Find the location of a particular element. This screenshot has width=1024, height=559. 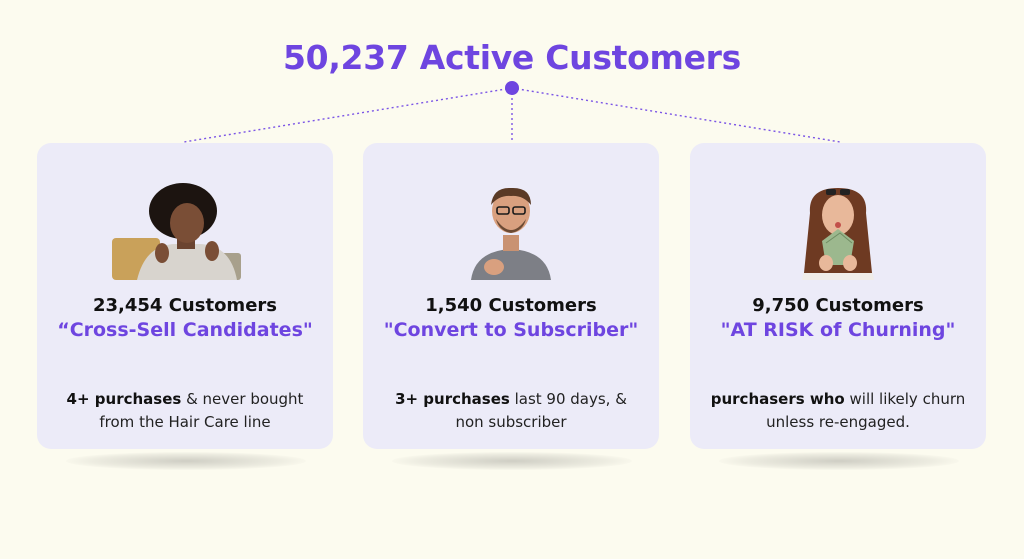

connector-line-right is located at coordinates (676, 115).